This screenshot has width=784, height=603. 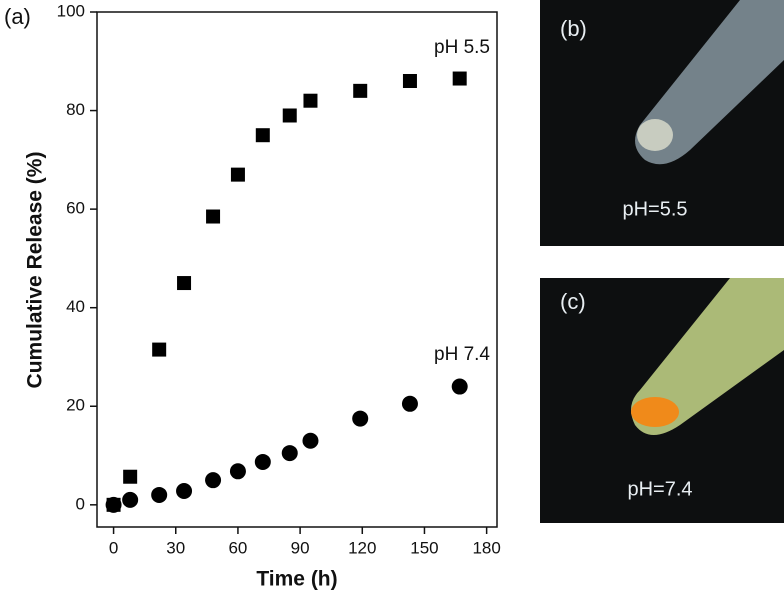 What do you see at coordinates (71, 10) in the screenshot?
I see `y-tick-label: 100` at bounding box center [71, 10].